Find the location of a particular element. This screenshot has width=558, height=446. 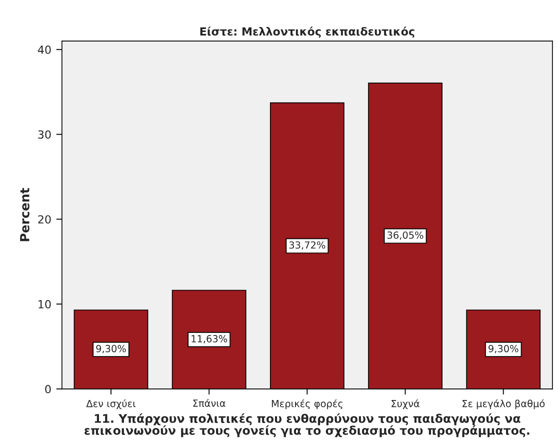

y-tick-label: 40 is located at coordinates (44, 49).